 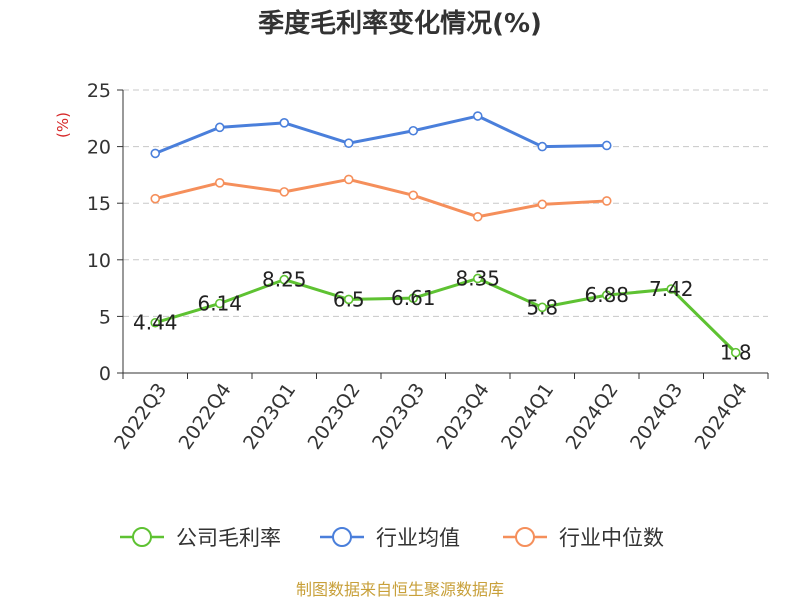 What do you see at coordinates (398, 416) in the screenshot?
I see `x-tick-label: 2023Q3` at bounding box center [398, 416].